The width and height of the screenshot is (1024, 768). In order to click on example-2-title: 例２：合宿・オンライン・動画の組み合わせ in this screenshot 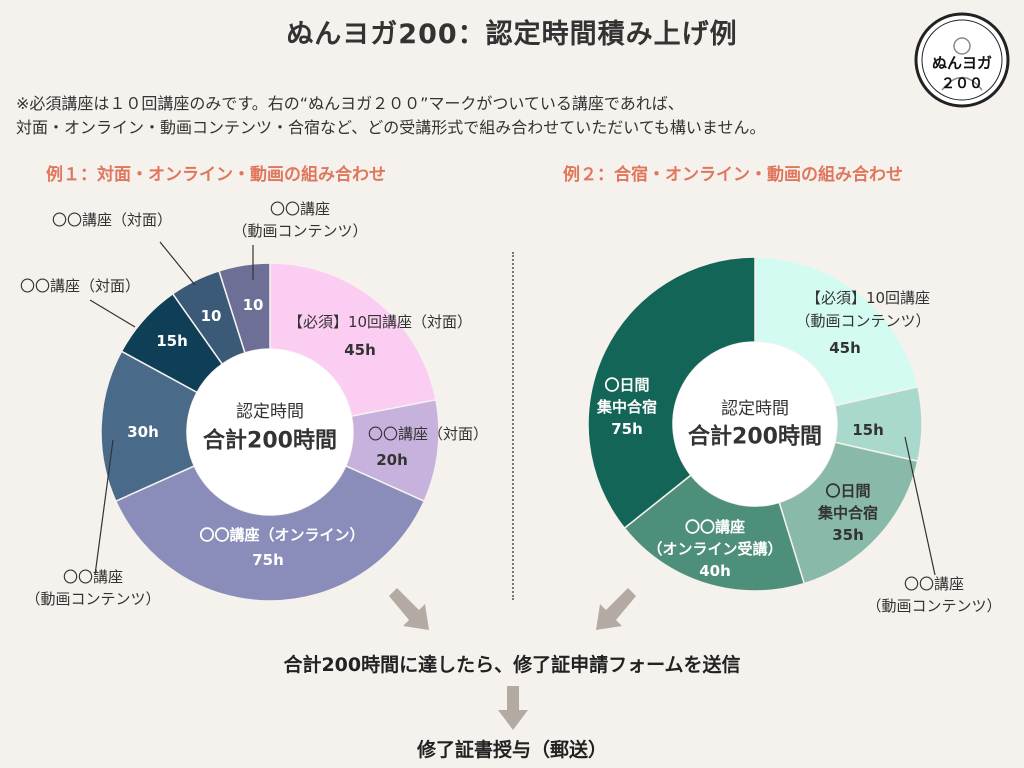, I will do `click(733, 175)`.